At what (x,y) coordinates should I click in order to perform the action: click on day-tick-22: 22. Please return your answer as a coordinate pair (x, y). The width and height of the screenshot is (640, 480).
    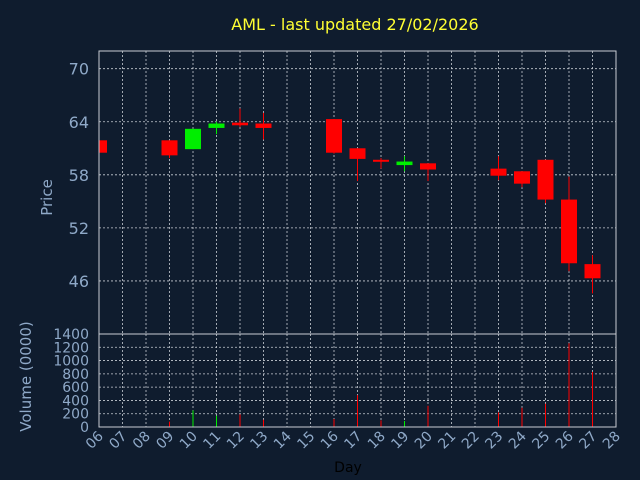
    Looking at the image, I should click on (471, 441).